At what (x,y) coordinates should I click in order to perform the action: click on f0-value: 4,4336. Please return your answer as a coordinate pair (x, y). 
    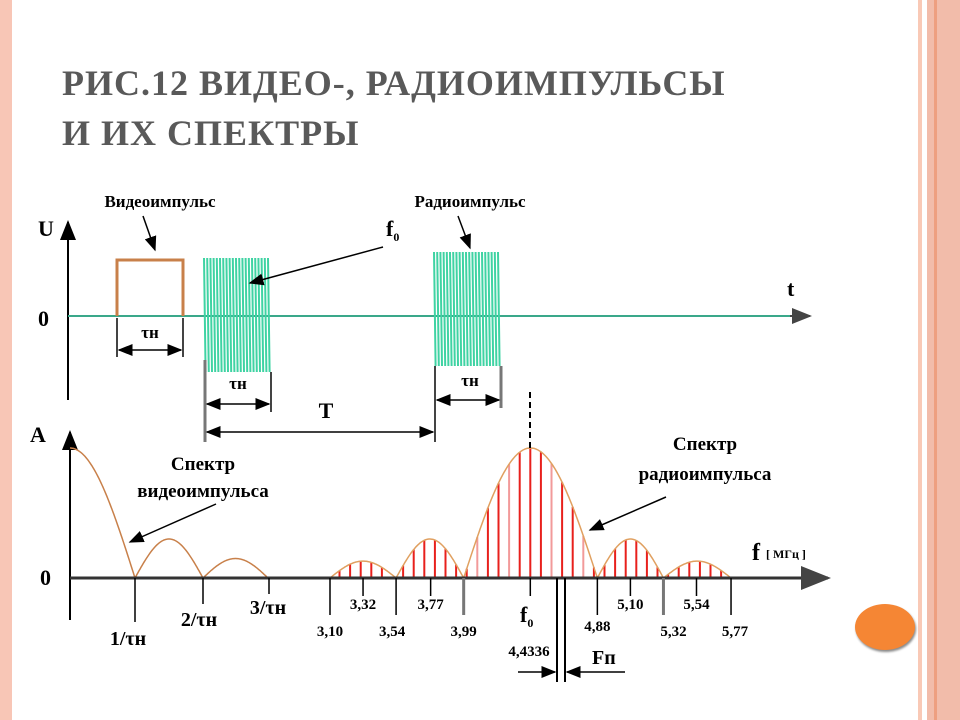
    Looking at the image, I should click on (529, 652).